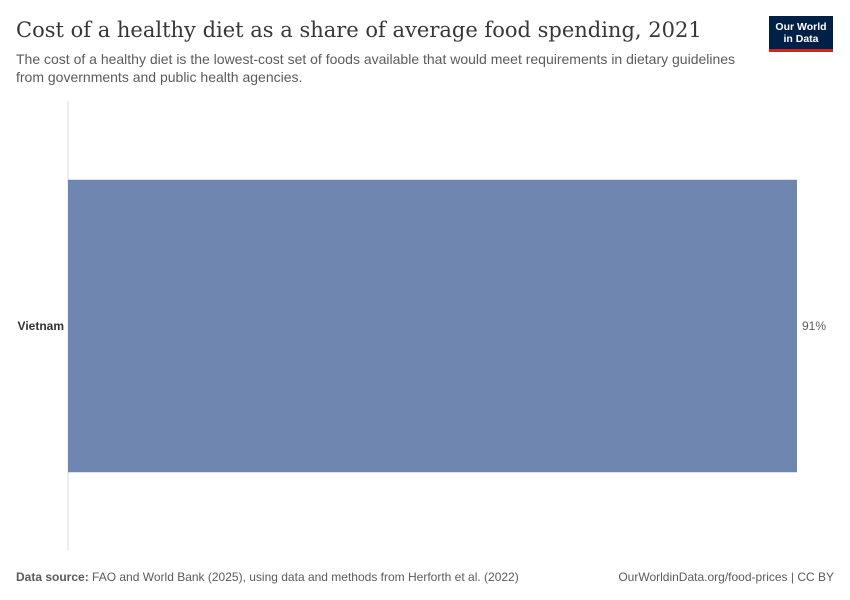 Image resolution: width=850 pixels, height=600 pixels. Describe the element at coordinates (814, 326) in the screenshot. I see `value-label: 91%` at that location.